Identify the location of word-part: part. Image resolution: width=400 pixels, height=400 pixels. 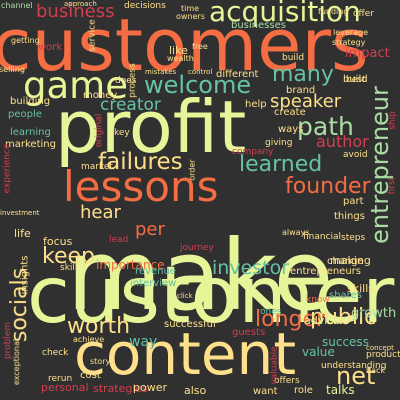
(353, 201).